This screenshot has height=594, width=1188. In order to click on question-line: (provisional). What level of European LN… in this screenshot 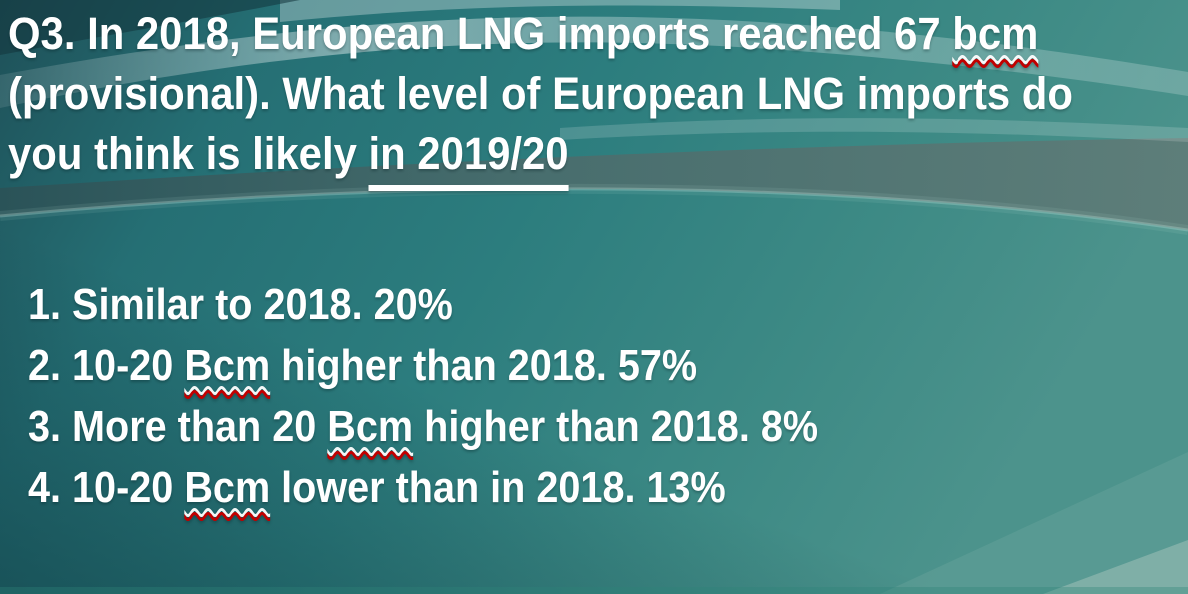, I will do `click(540, 94)`.